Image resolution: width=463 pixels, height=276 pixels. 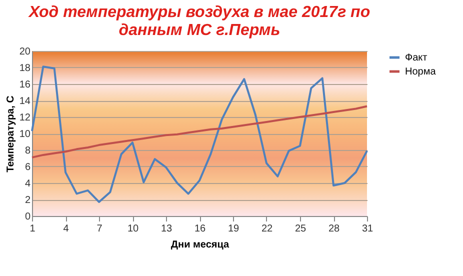 I want to click on line-series, so click(x=199, y=131).